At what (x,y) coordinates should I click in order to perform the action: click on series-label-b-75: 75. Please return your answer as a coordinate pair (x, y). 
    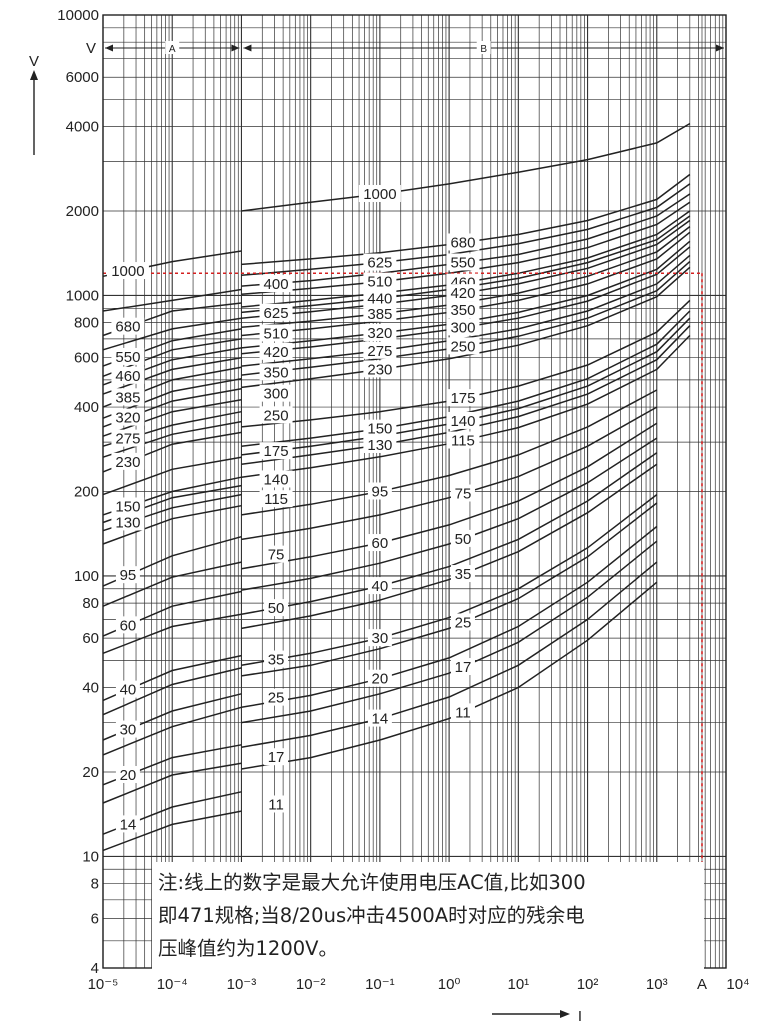
    Looking at the image, I should click on (463, 494).